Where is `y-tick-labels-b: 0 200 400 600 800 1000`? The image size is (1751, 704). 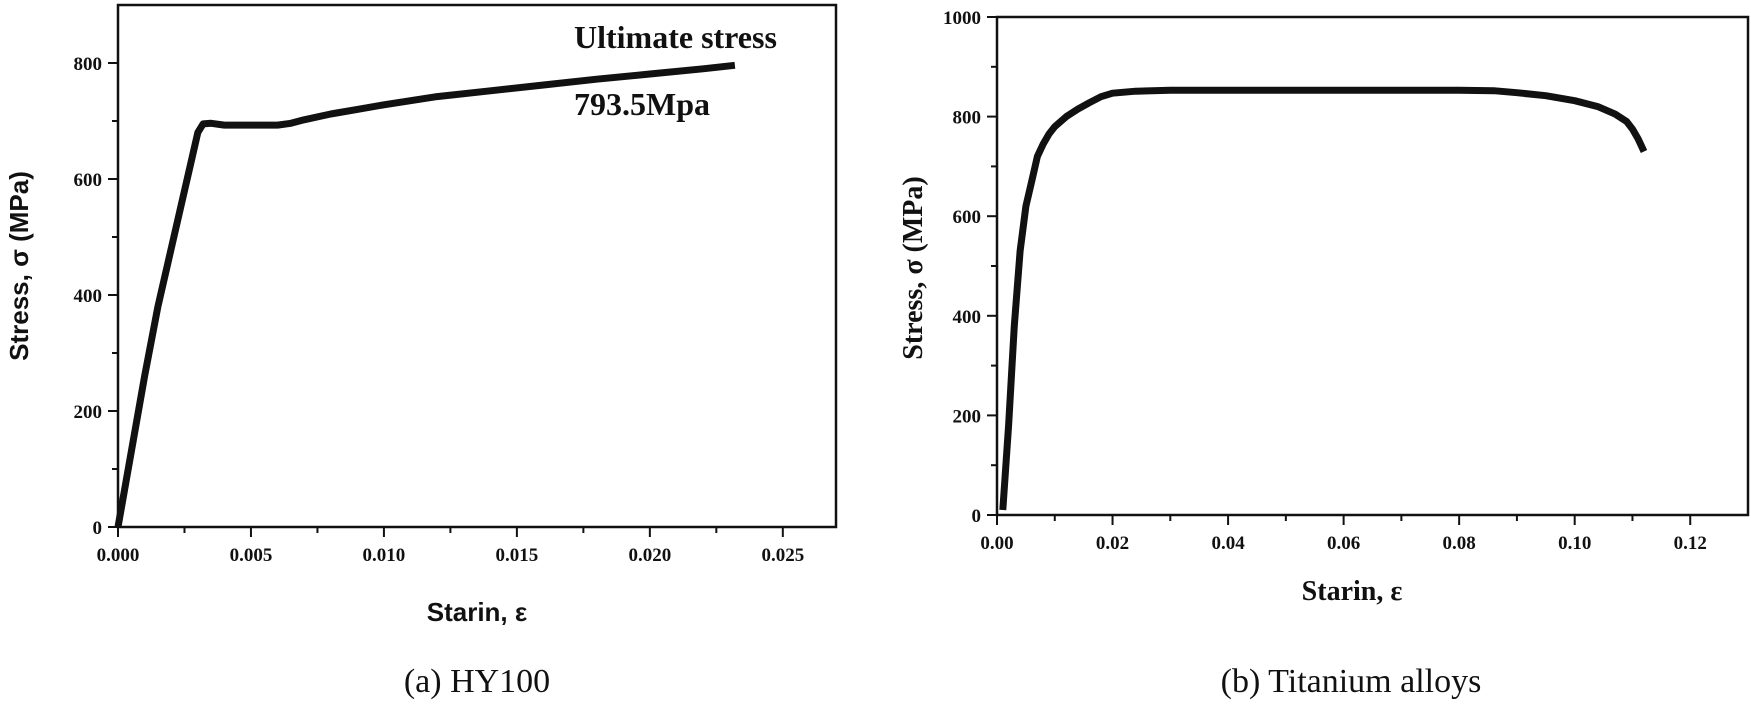 y-tick-labels-b: 0 200 400 600 800 1000 is located at coordinates (962, 267).